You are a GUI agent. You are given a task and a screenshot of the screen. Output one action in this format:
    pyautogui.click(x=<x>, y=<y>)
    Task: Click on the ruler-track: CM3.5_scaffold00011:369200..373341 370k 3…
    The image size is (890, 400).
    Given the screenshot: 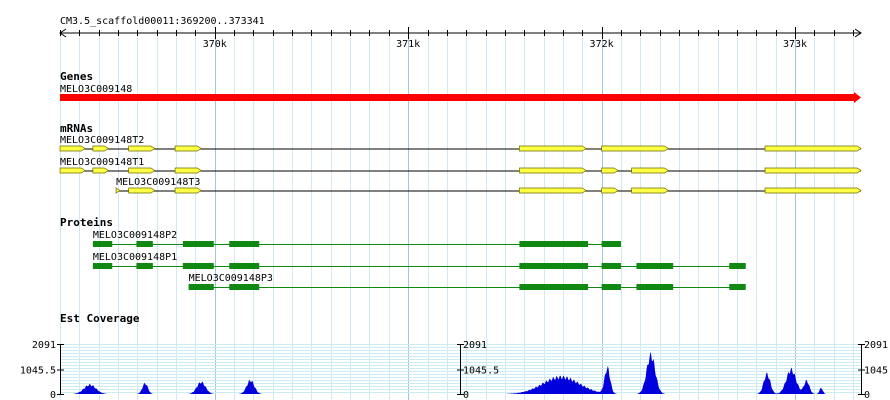 What is the action you would take?
    pyautogui.click(x=460, y=33)
    